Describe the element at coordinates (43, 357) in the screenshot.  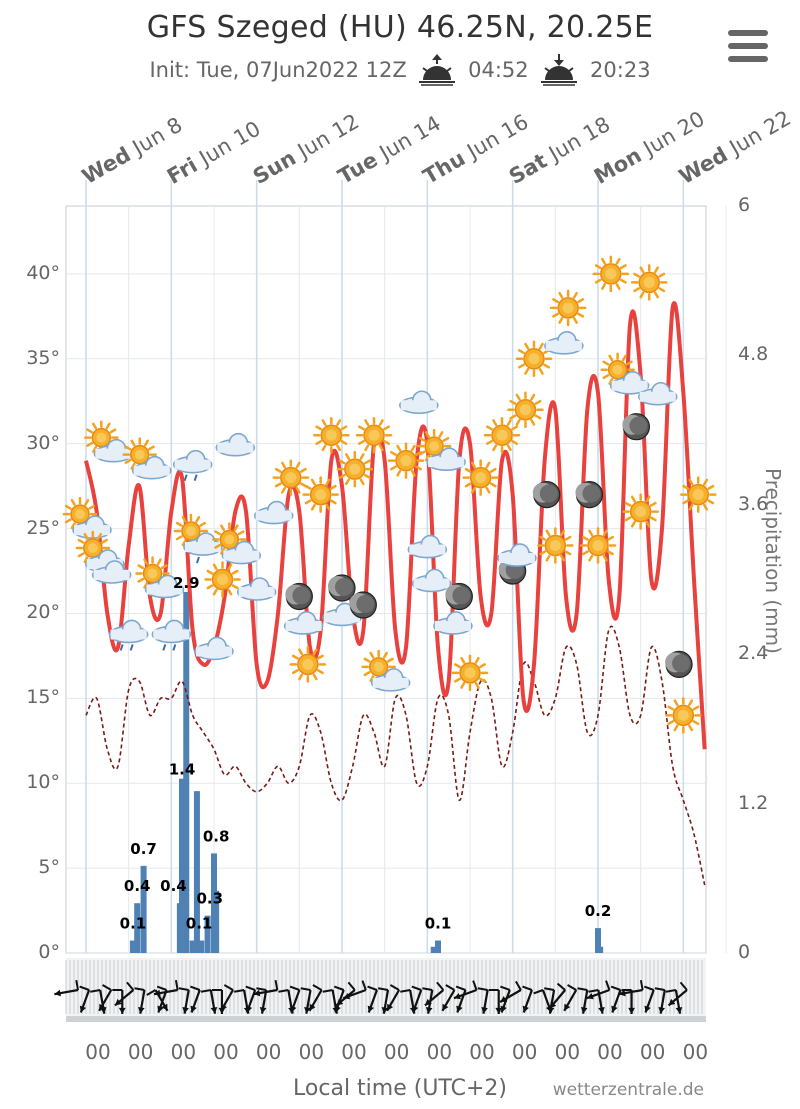
I see `y-tick-left: 35°` at that location.